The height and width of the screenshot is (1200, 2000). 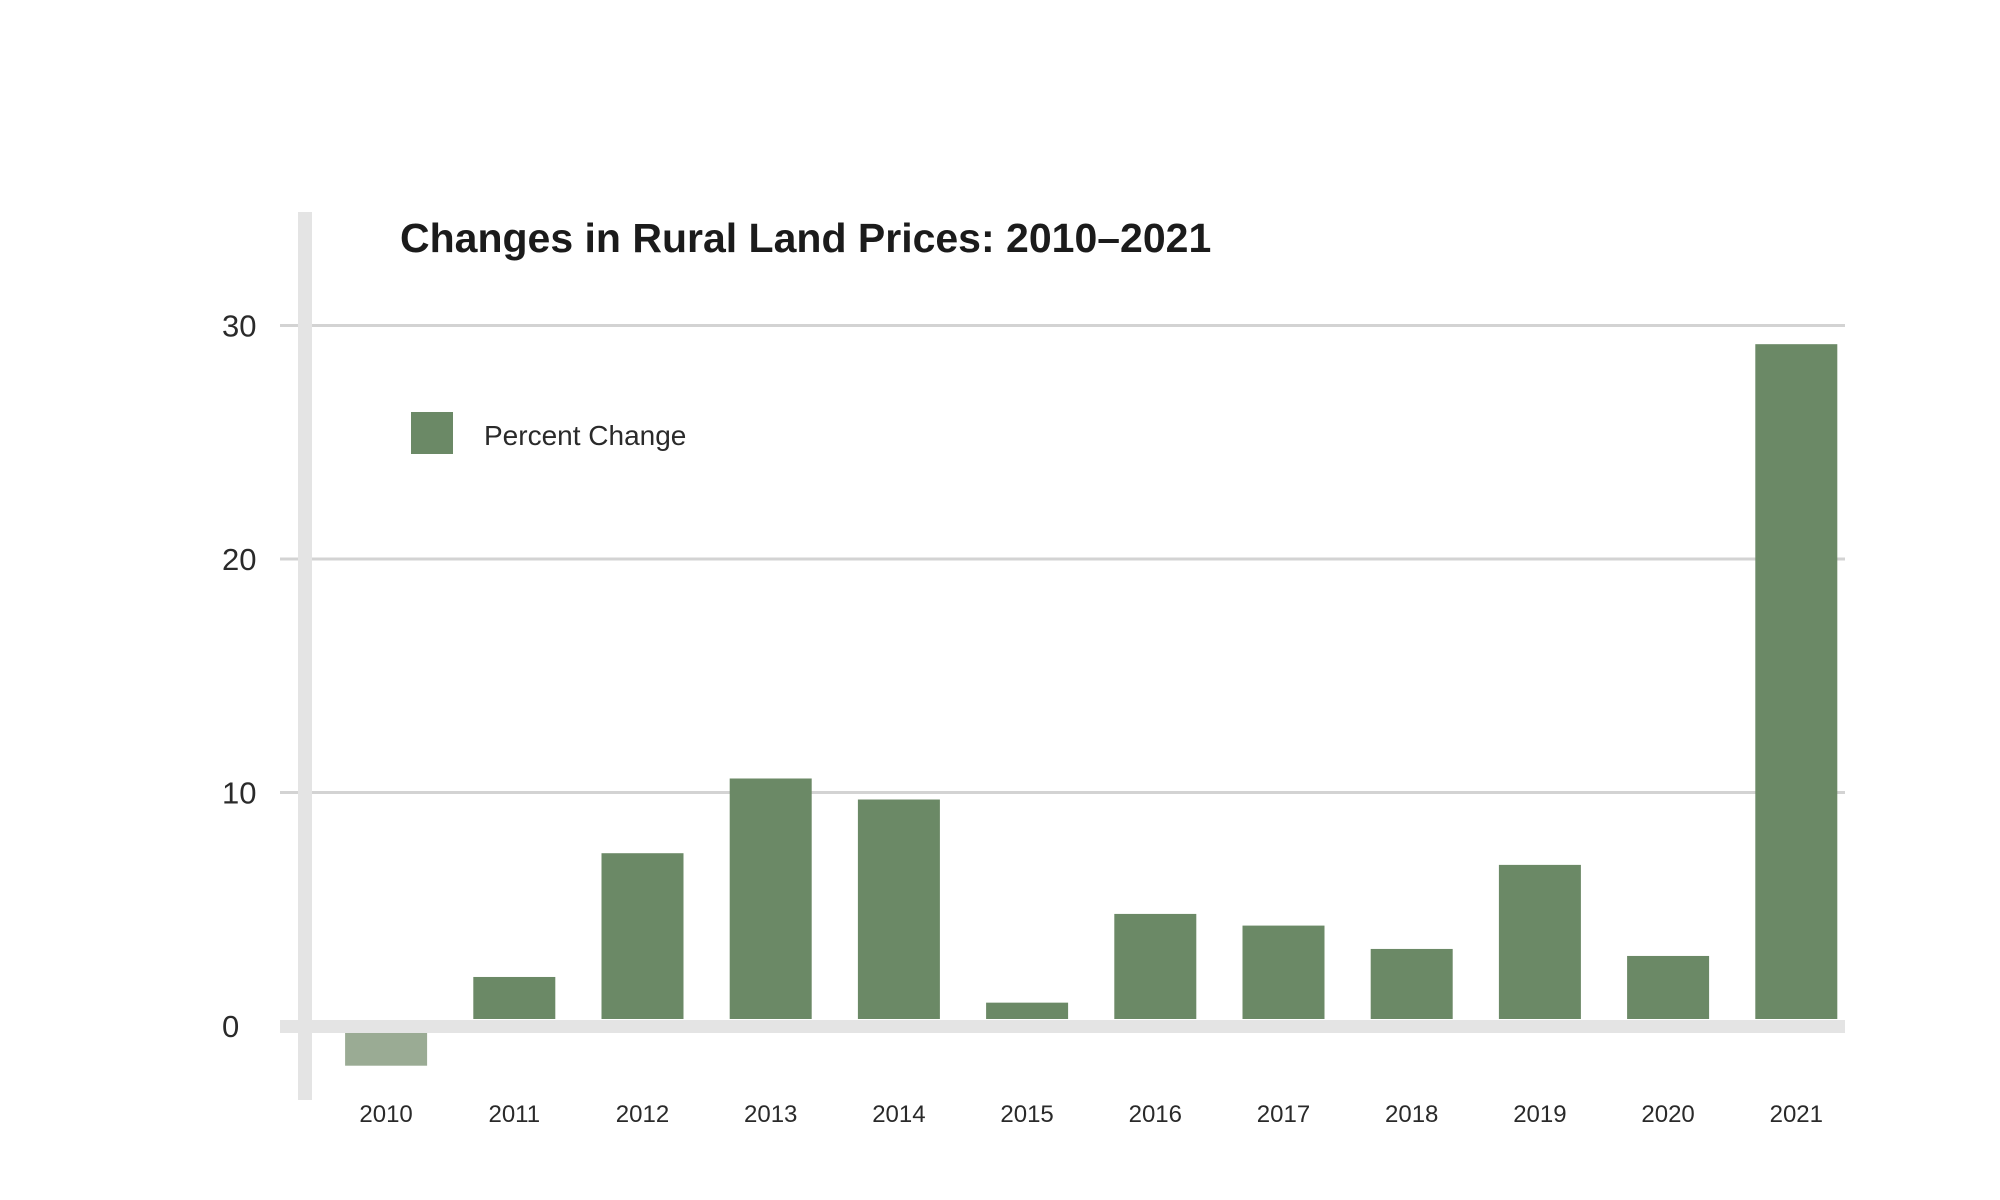 What do you see at coordinates (585, 435) in the screenshot?
I see `legend-label: Percent Change` at bounding box center [585, 435].